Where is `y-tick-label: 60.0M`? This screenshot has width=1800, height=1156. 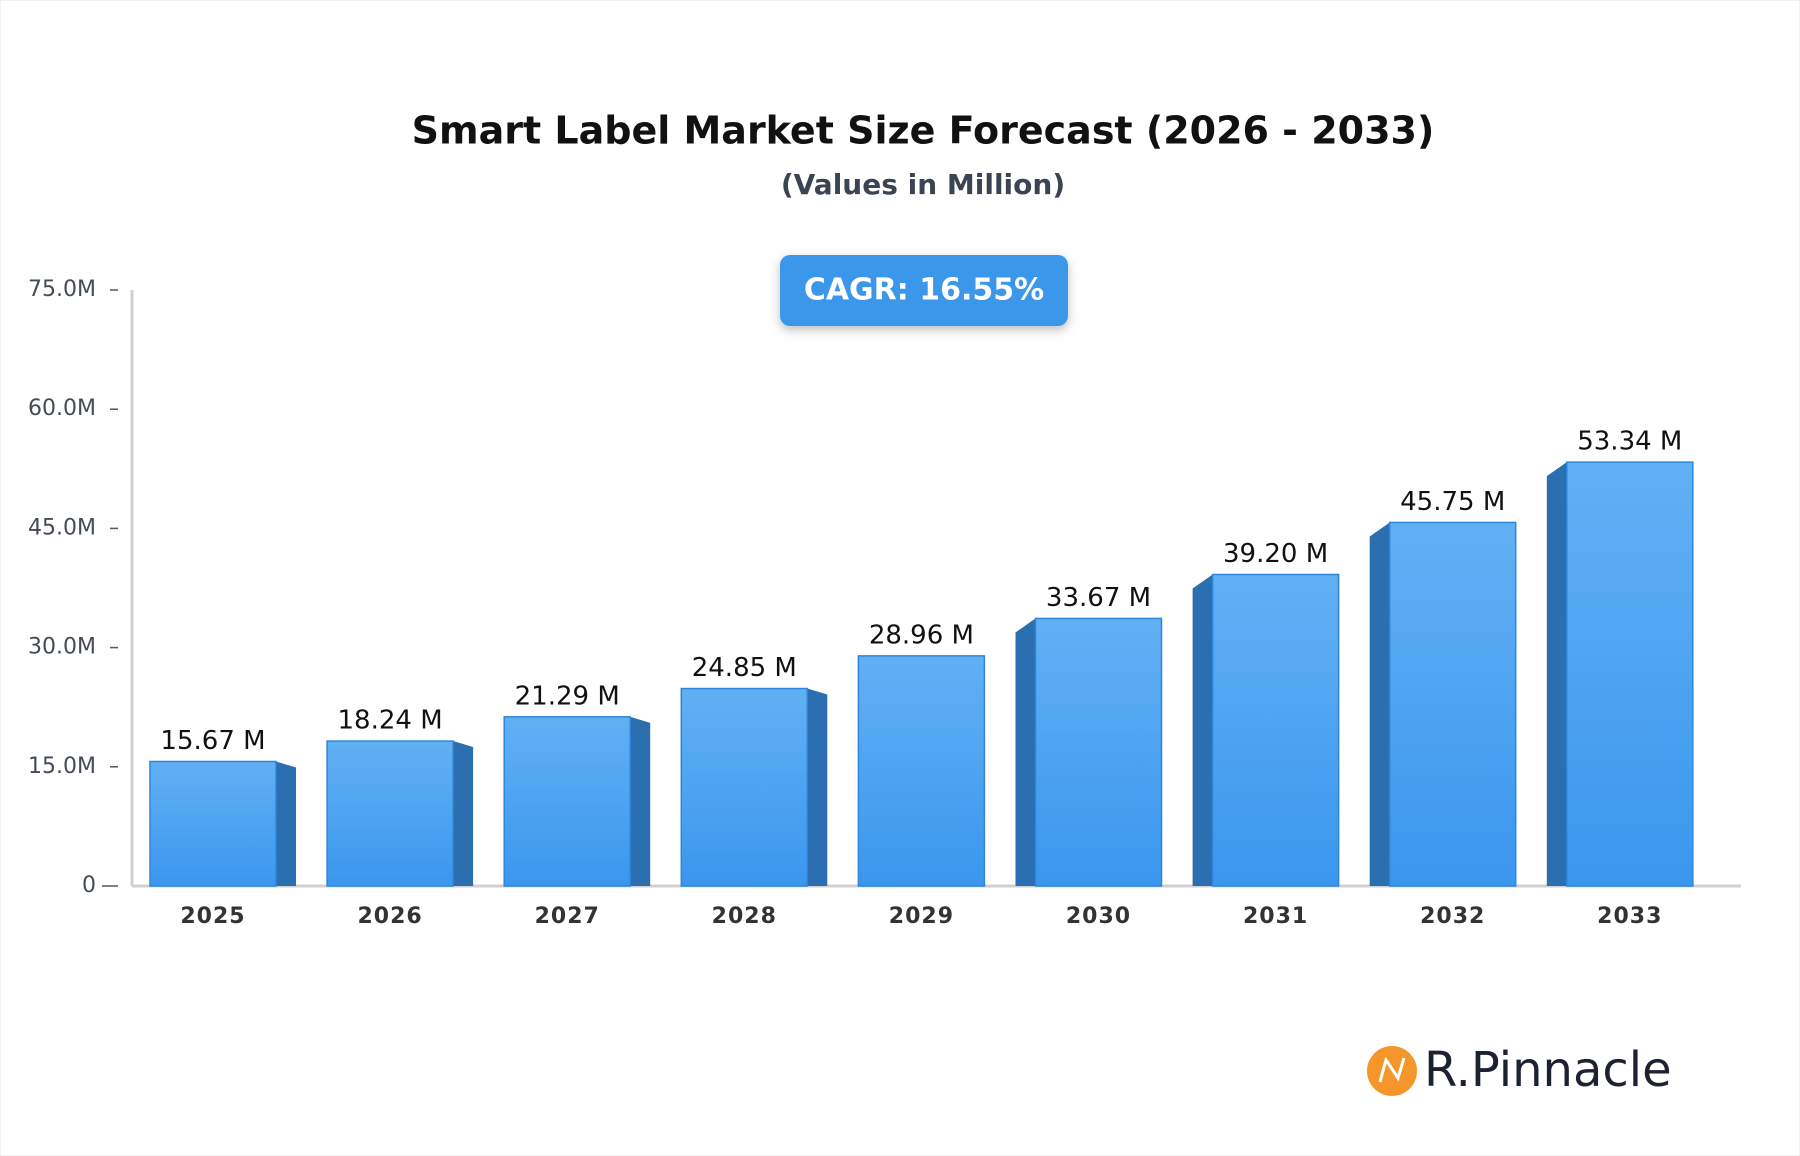 y-tick-label: 60.0M is located at coordinates (62, 408).